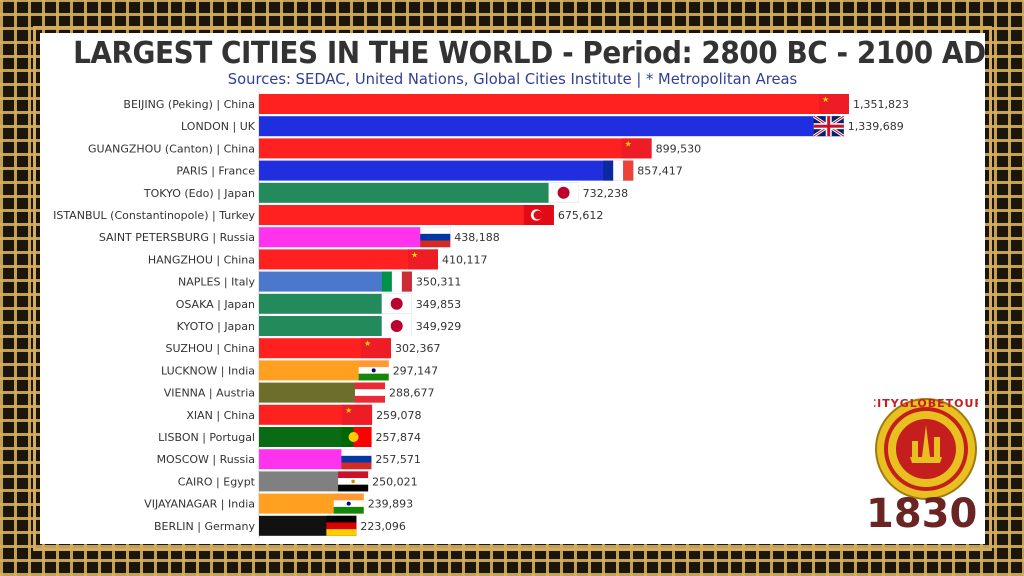  What do you see at coordinates (356, 437) in the screenshot?
I see `portugal-flag-icon` at bounding box center [356, 437].